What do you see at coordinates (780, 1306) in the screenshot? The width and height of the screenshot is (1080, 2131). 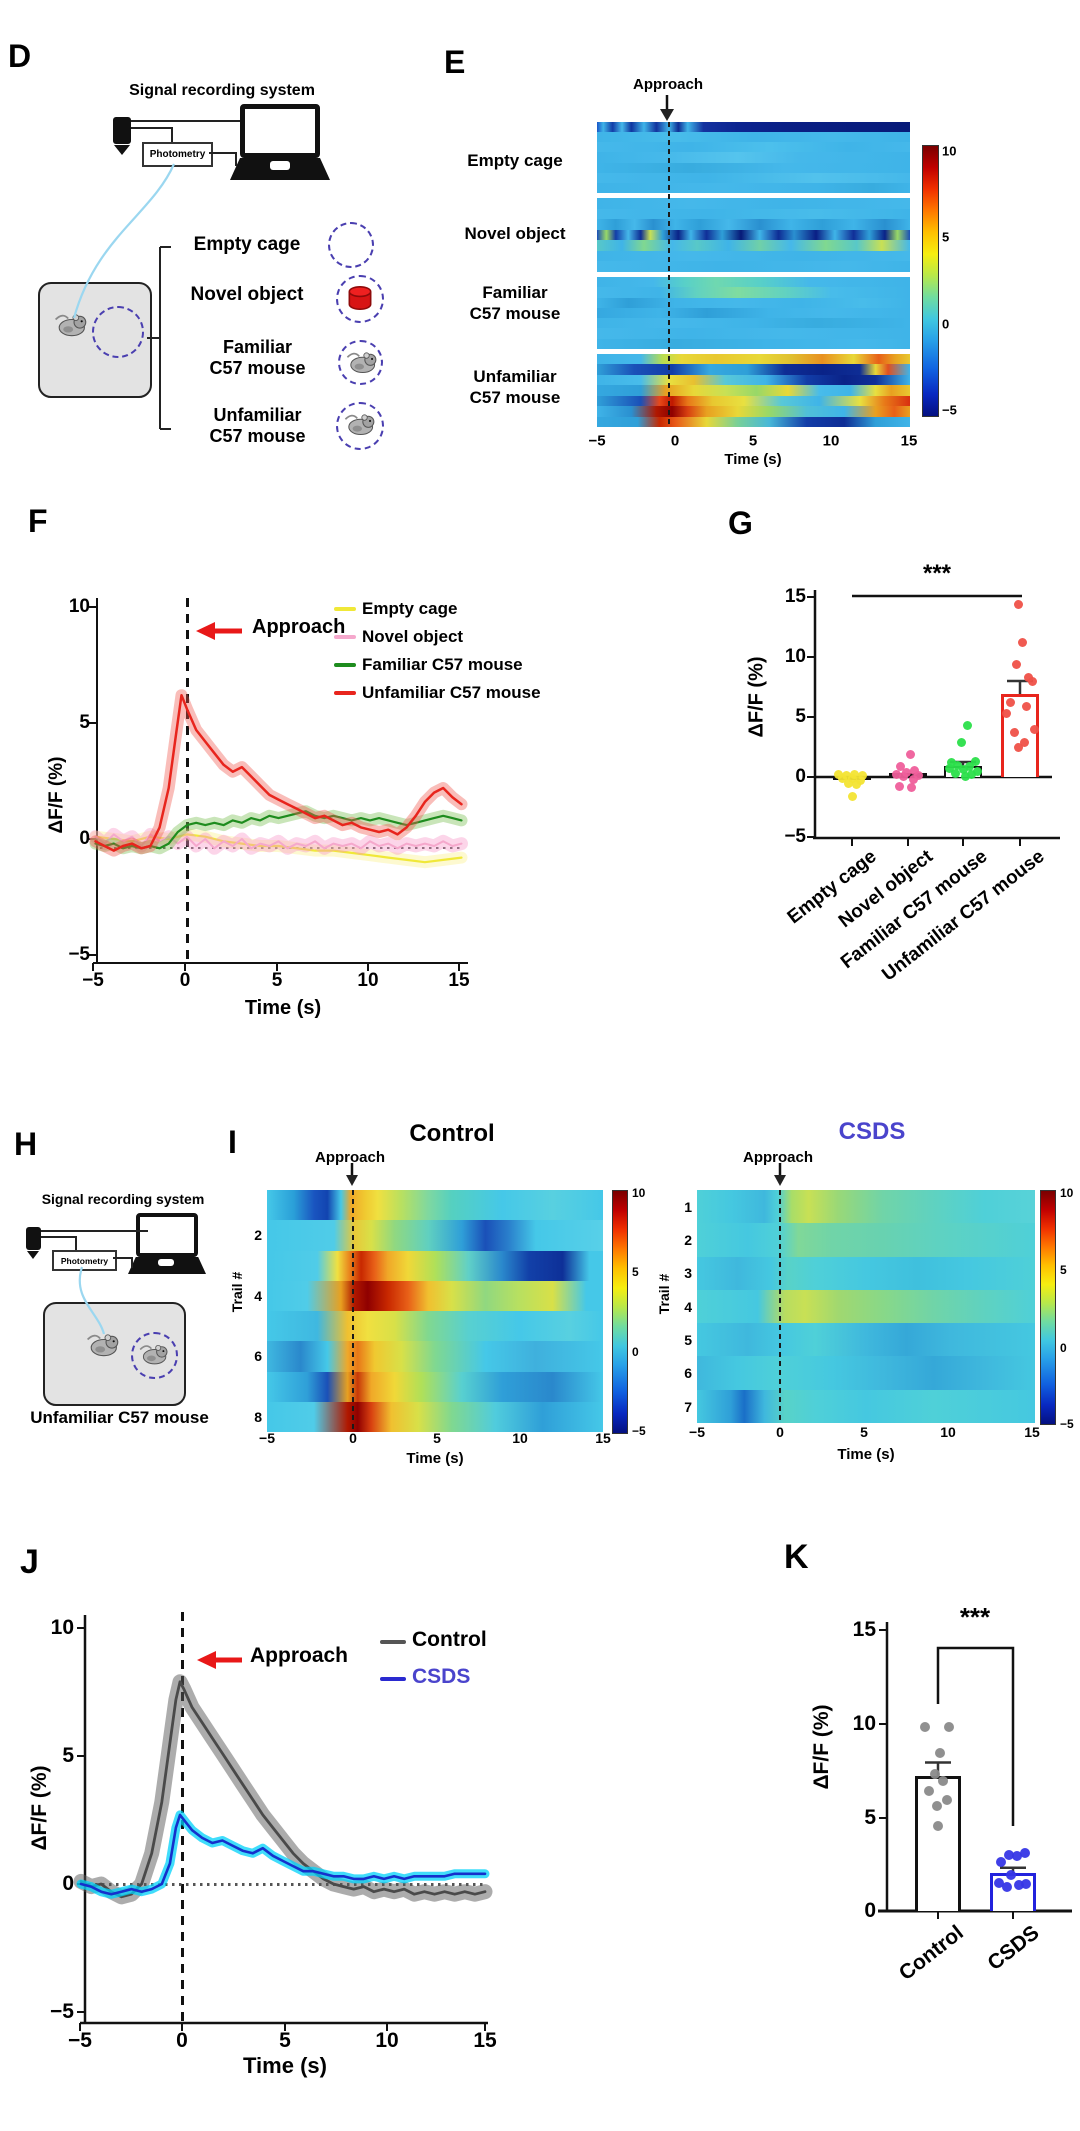 I see `i-csds-event-dashed-line` at bounding box center [780, 1306].